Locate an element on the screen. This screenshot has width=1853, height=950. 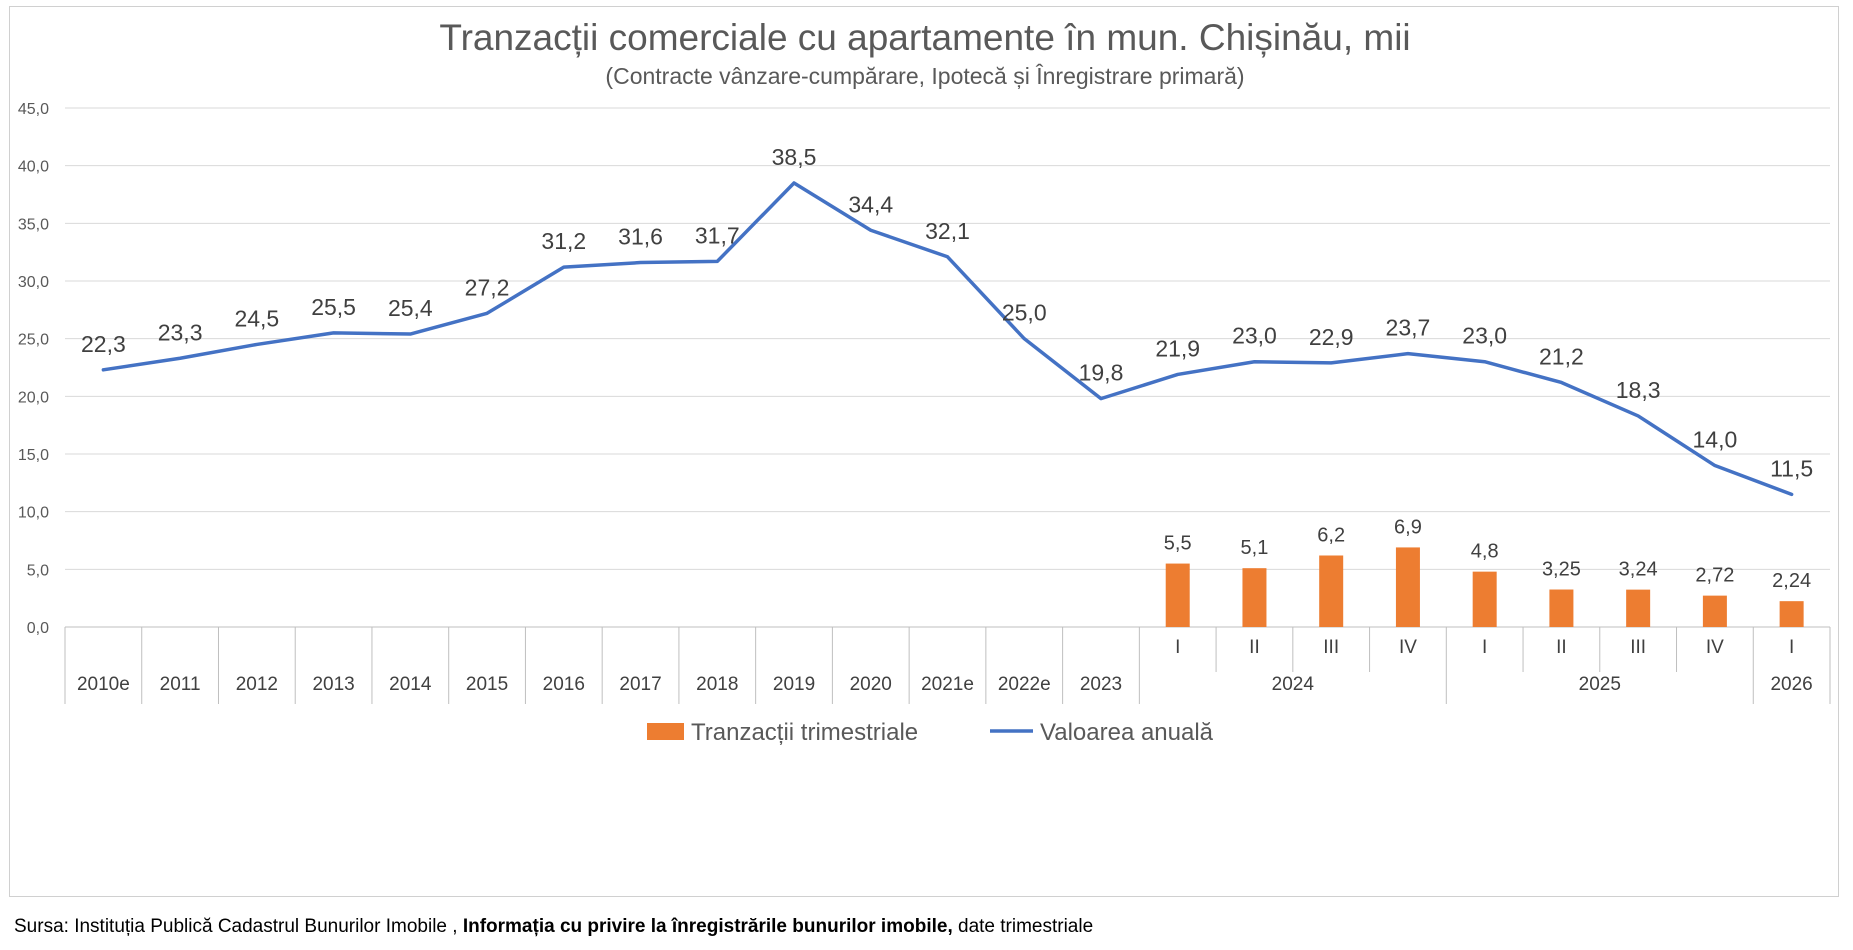
bar-data-label: 6,9 is located at coordinates (1408, 527).